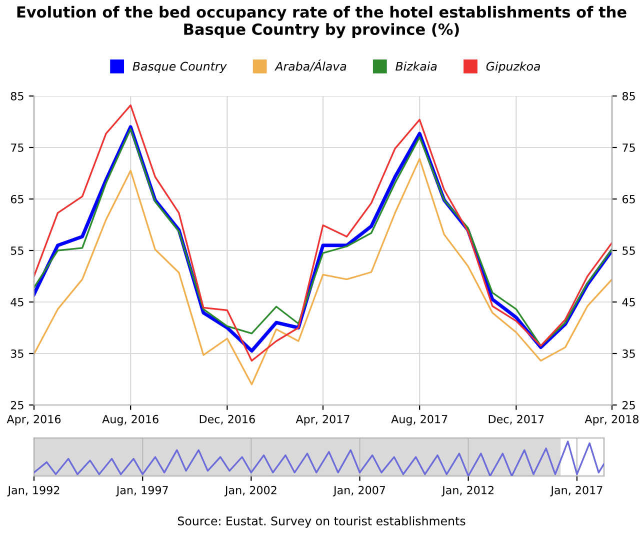 The height and width of the screenshot is (544, 643). Describe the element at coordinates (130, 420) in the screenshot. I see `x-tick-label: Aug, 2016` at that location.